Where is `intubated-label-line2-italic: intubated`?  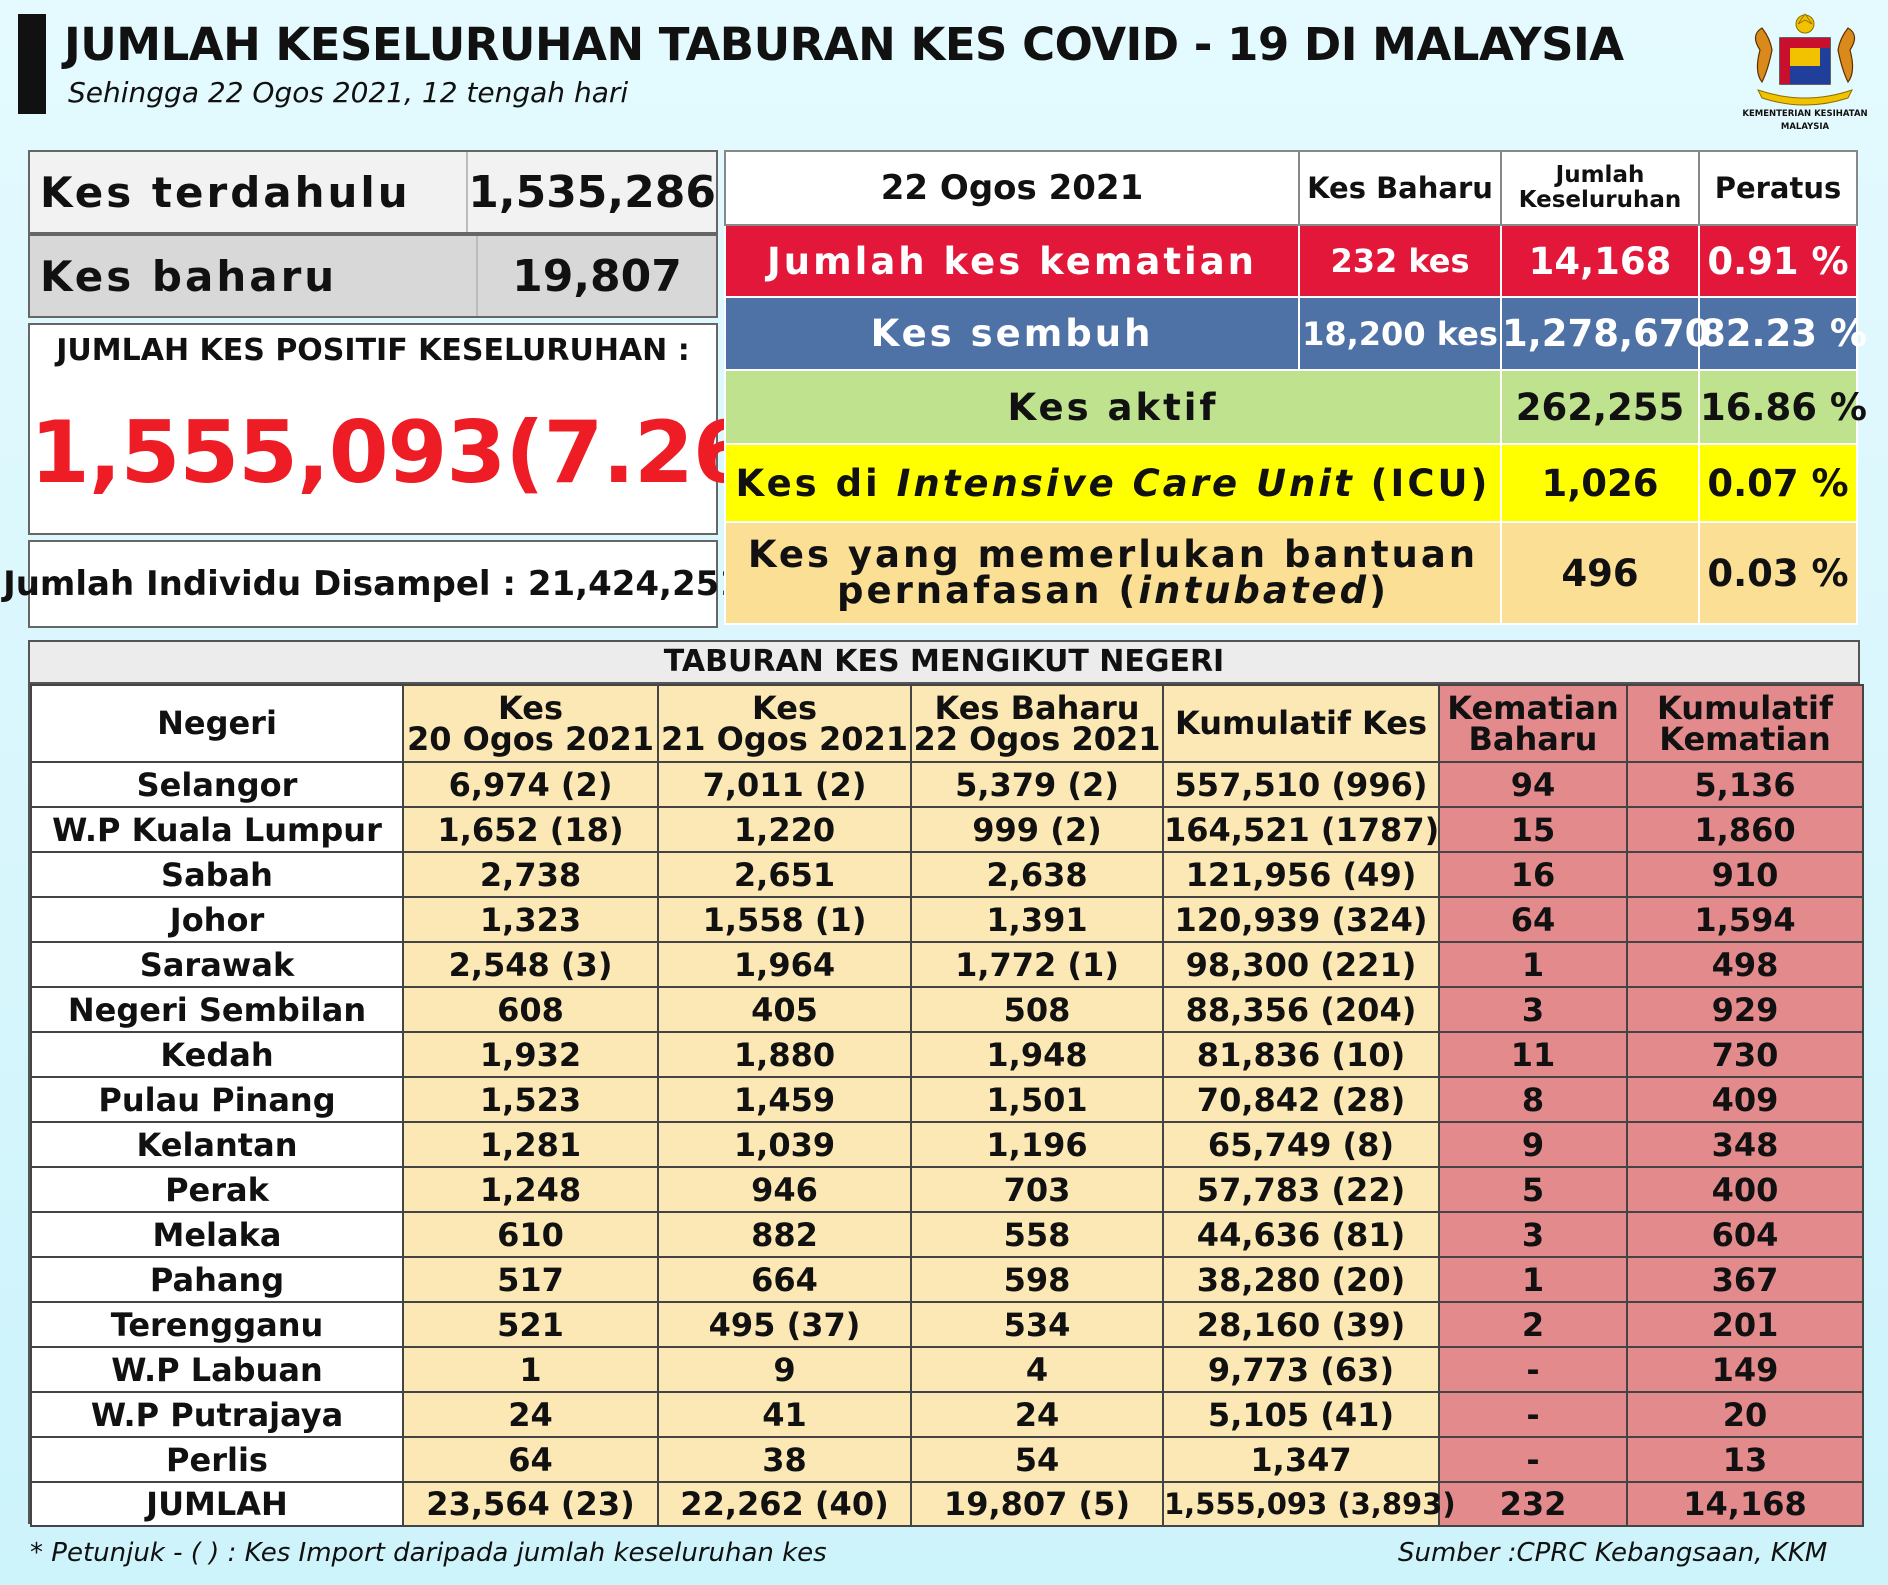
intubated-label-line2-italic: intubated is located at coordinates (1254, 590).